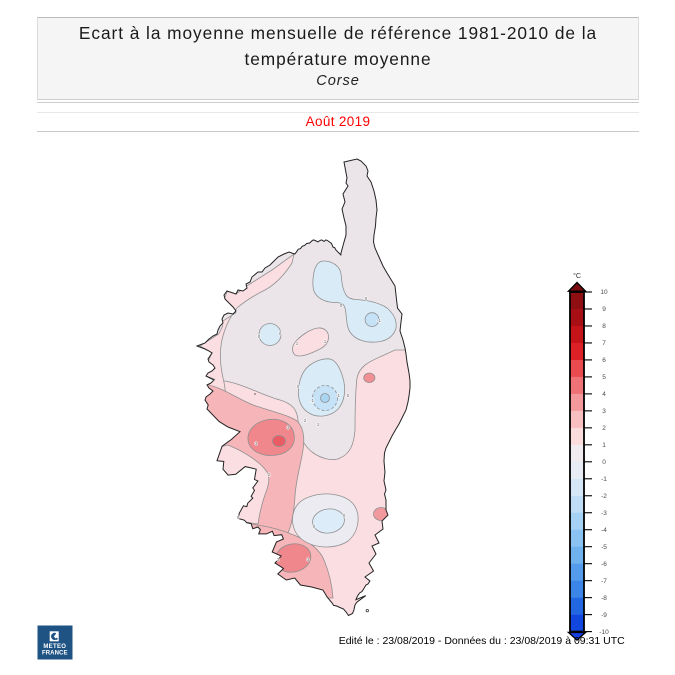  What do you see at coordinates (604, 394) in the screenshot?
I see `svg-text: 4` at bounding box center [604, 394].